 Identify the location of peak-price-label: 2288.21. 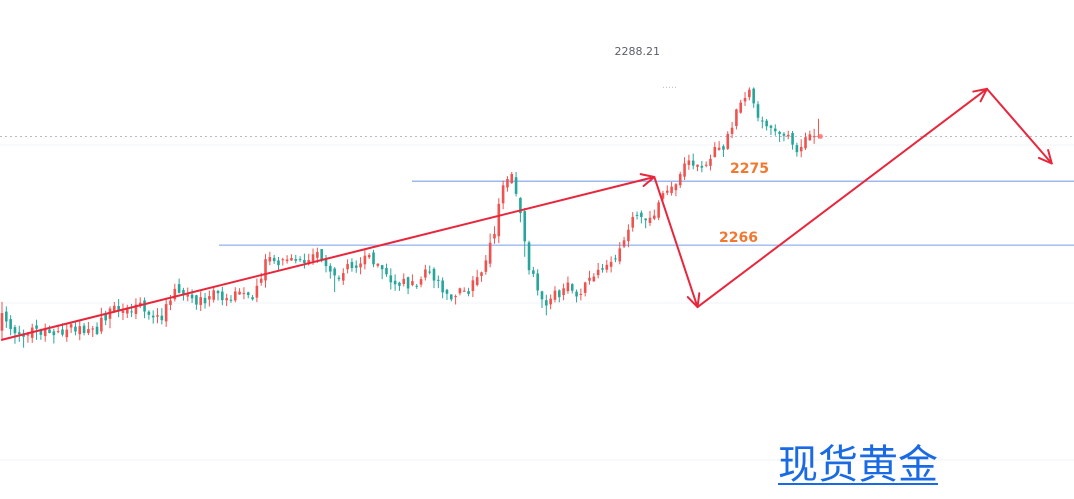
(637, 51).